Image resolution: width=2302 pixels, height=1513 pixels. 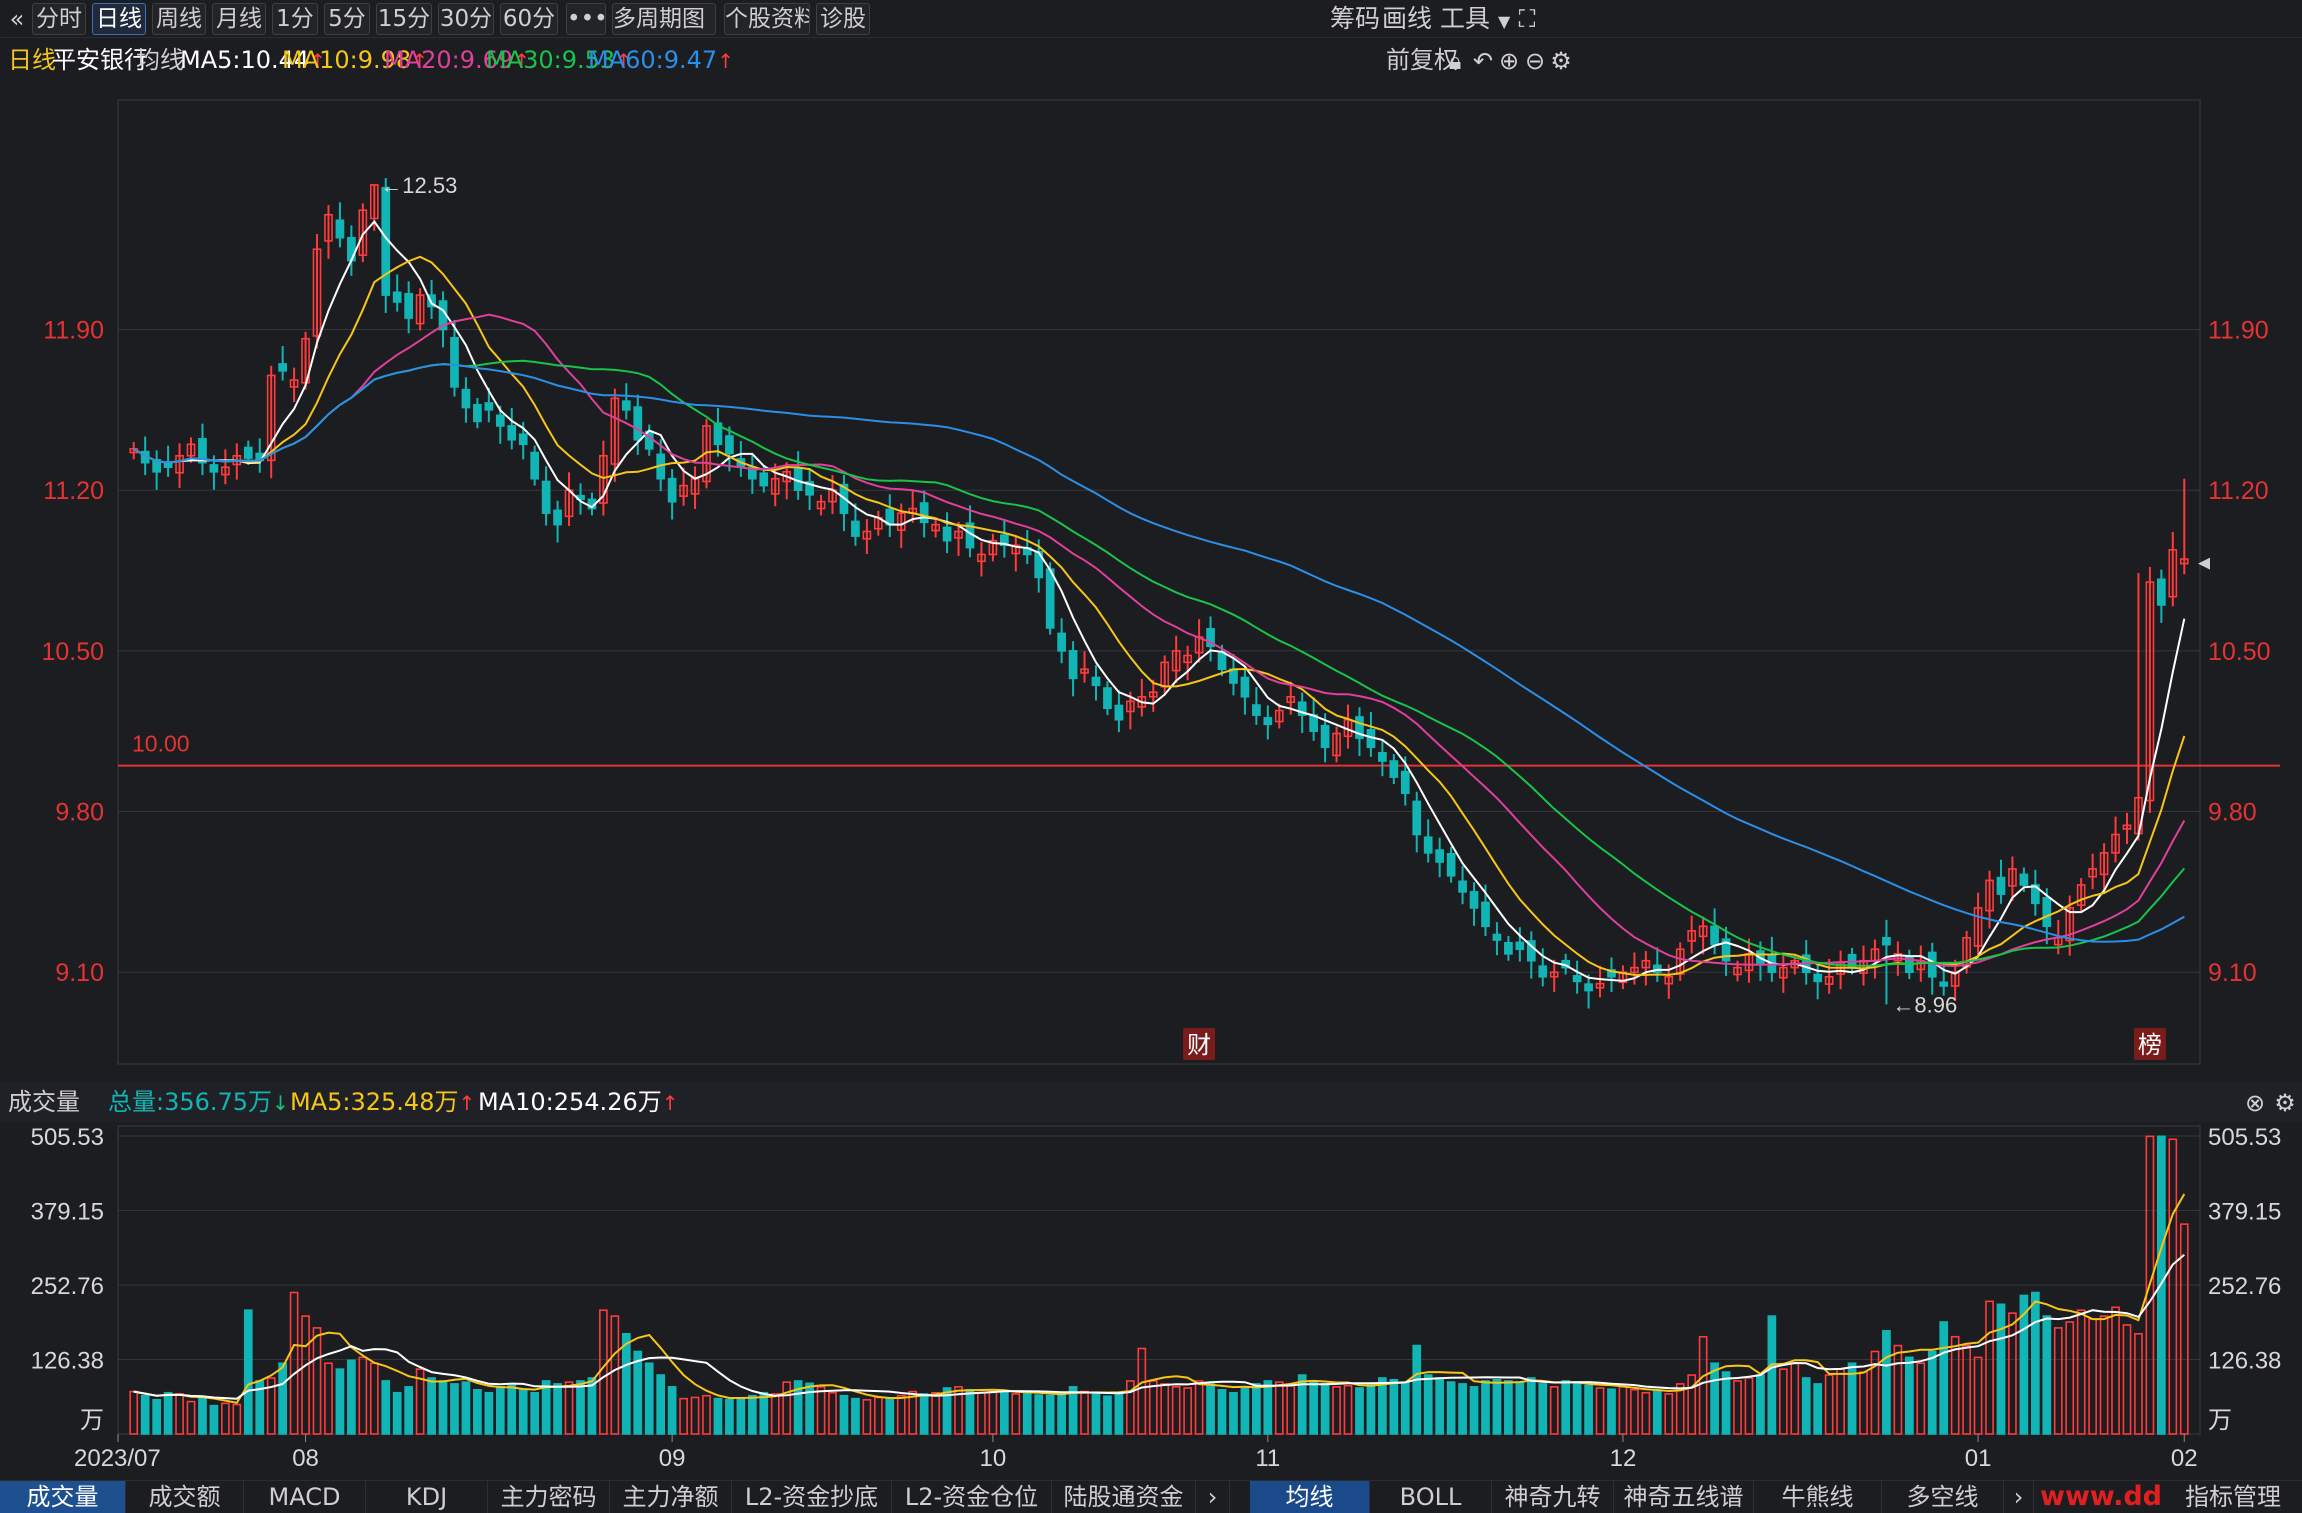 I want to click on period-tab-5min: 5分, so click(x=347, y=19).